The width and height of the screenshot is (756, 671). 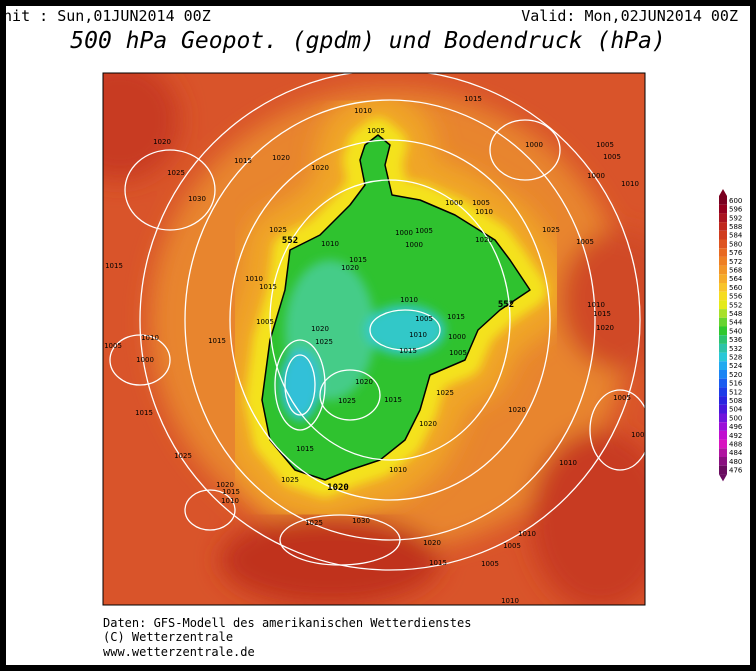 I want to click on colorbar-label: 600, so click(x=735, y=201).